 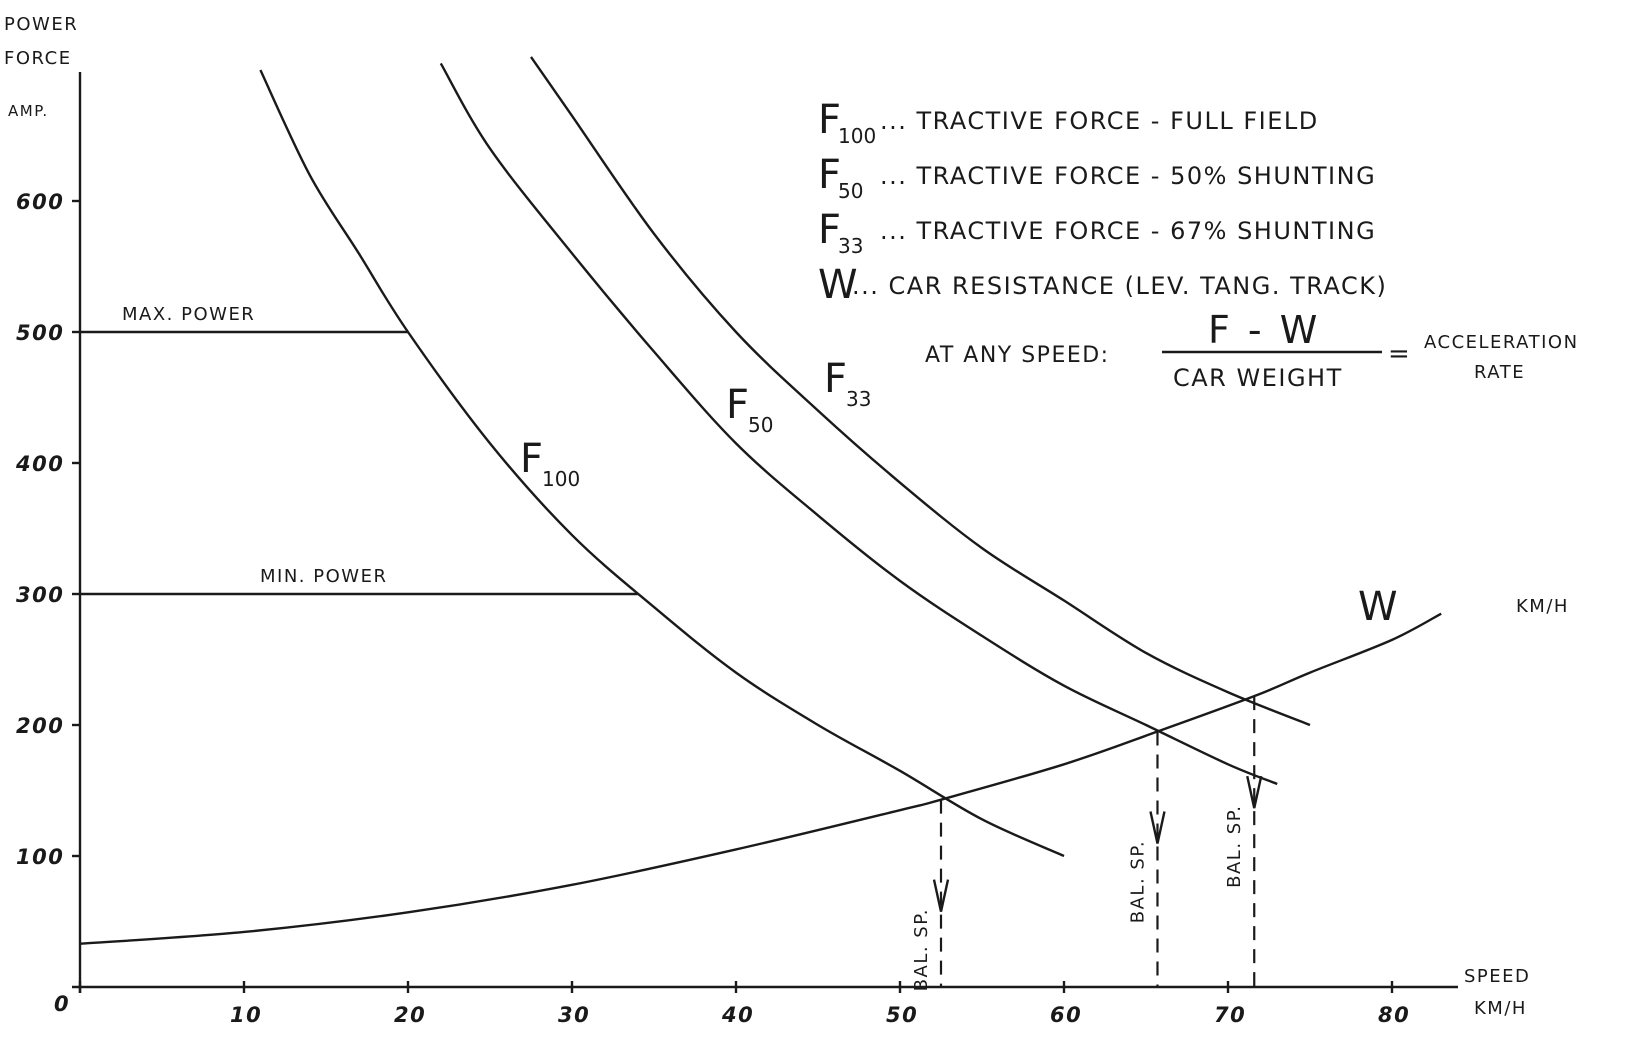 I want to click on balancing-speed-markers: BAL. SP. BAL. SP. BAL. SP., so click(x=1087, y=843).